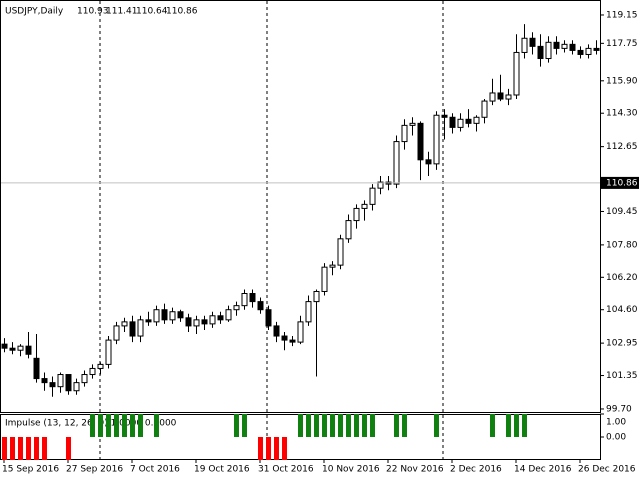 Image resolution: width=640 pixels, height=480 pixels. What do you see at coordinates (152, 12) in the screenshot?
I see `header-low: 110.64` at bounding box center [152, 12].